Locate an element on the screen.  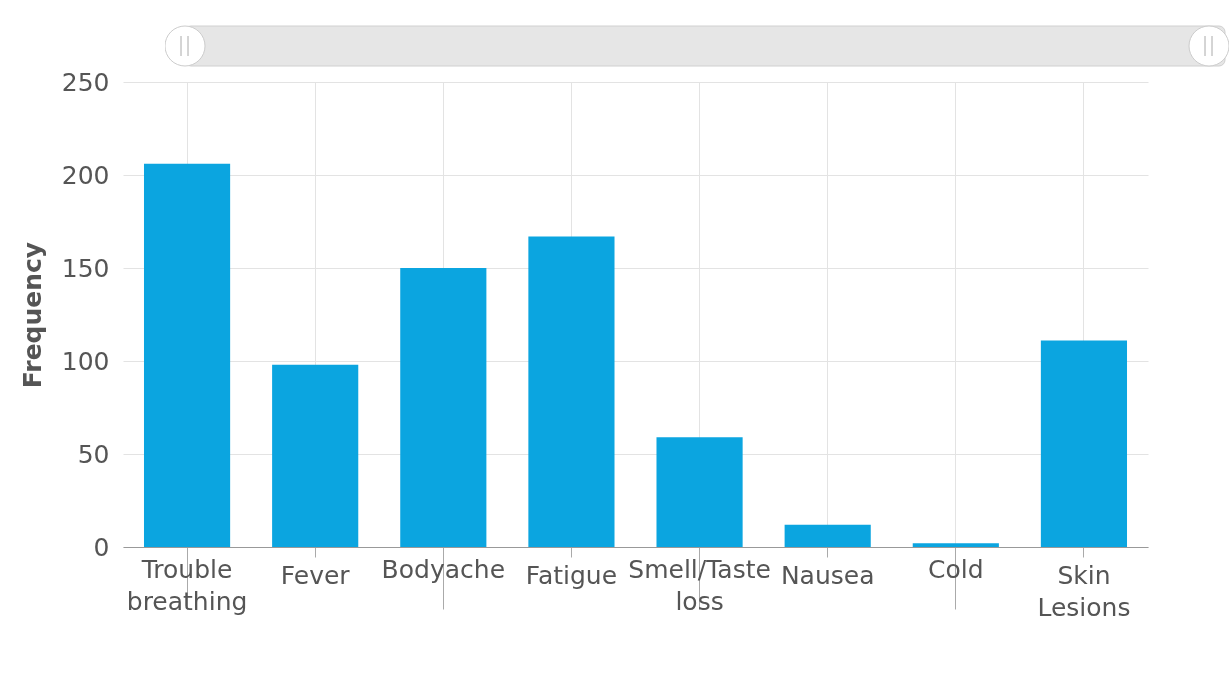
y-axis-title: Frequency is located at coordinates (32, 315).